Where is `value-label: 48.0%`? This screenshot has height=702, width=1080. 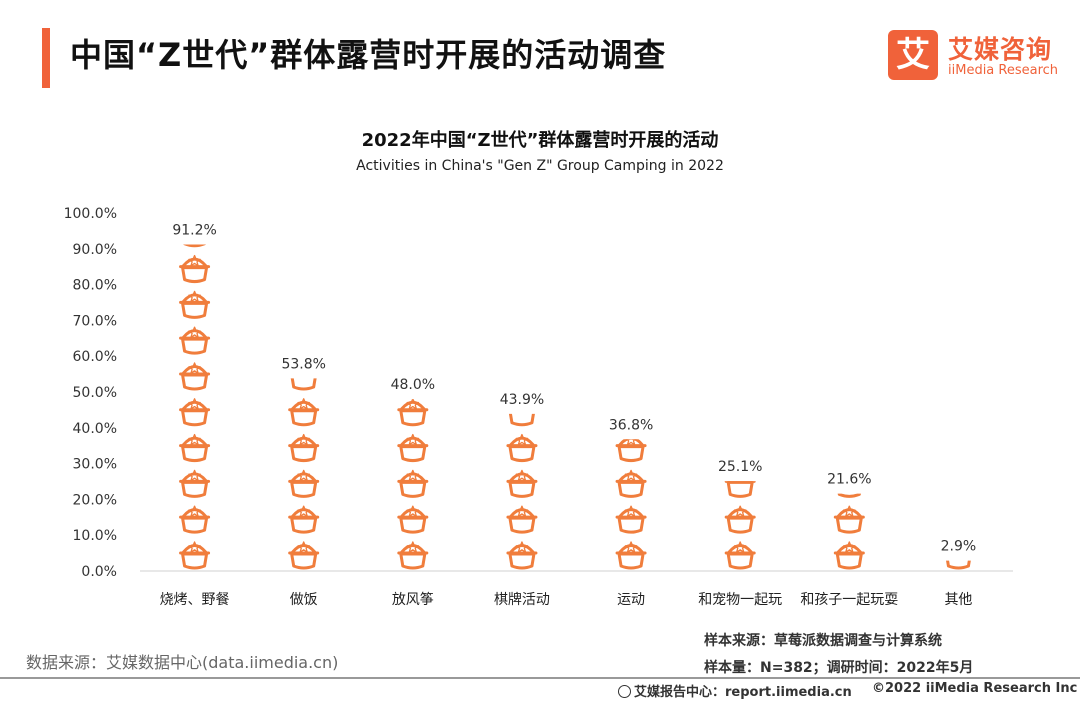 value-label: 48.0% is located at coordinates (413, 385).